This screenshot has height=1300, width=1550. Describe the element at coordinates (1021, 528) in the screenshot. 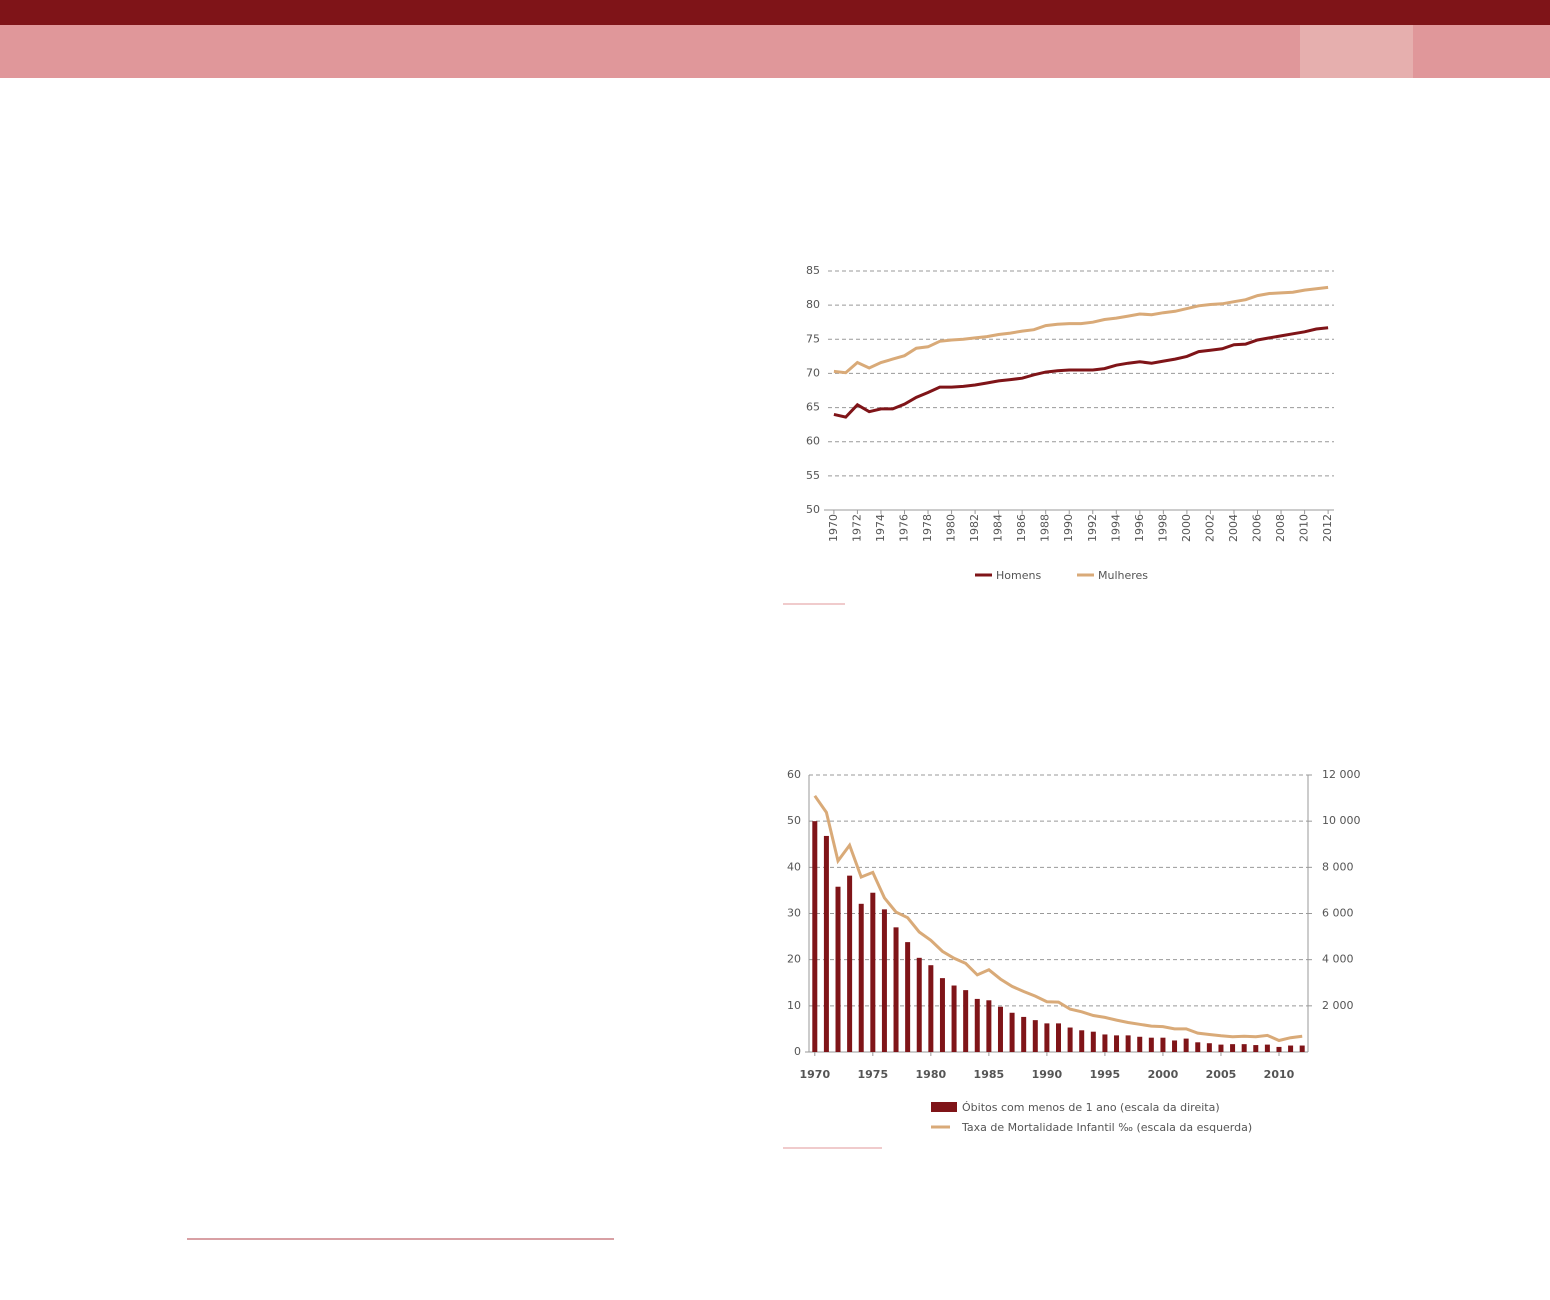

I see `x-tick-label: 1986` at that location.